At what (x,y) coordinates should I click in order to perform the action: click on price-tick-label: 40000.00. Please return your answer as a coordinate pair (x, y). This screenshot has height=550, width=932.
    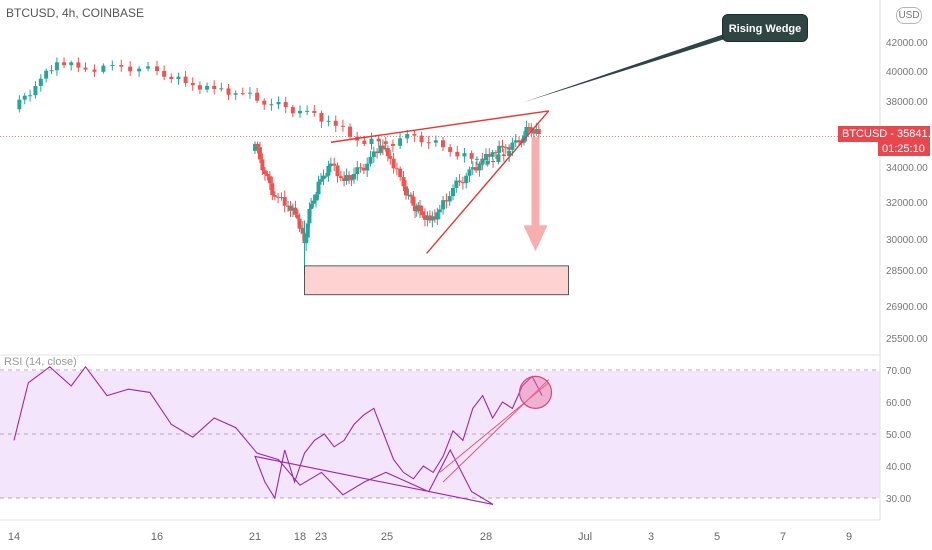
    Looking at the image, I should click on (907, 72).